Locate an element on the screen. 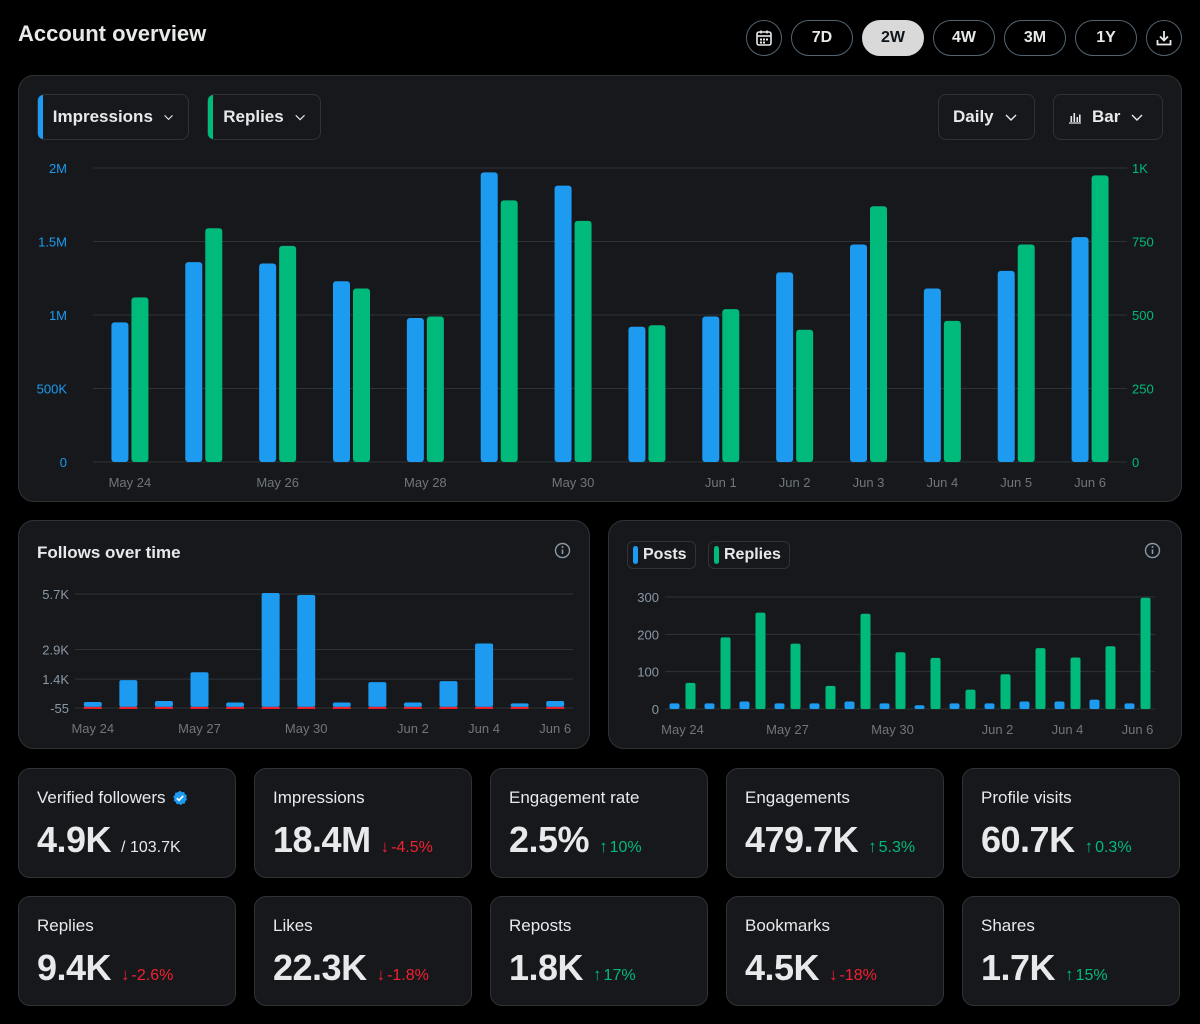  stat-card-profile-visits: Profile visits 60.7K ↑ 0.3% is located at coordinates (1071, 823).